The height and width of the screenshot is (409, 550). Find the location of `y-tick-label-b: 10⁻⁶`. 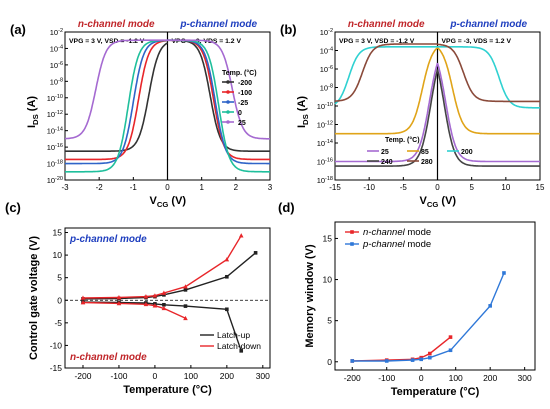

y-tick-label-b: 10⁻⁶ is located at coordinates (326, 69).